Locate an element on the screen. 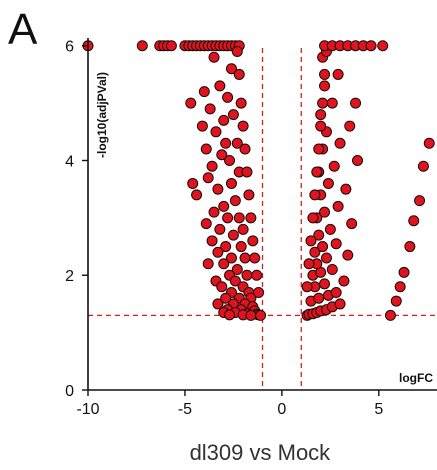  panel-letter: A is located at coordinates (23, 29).